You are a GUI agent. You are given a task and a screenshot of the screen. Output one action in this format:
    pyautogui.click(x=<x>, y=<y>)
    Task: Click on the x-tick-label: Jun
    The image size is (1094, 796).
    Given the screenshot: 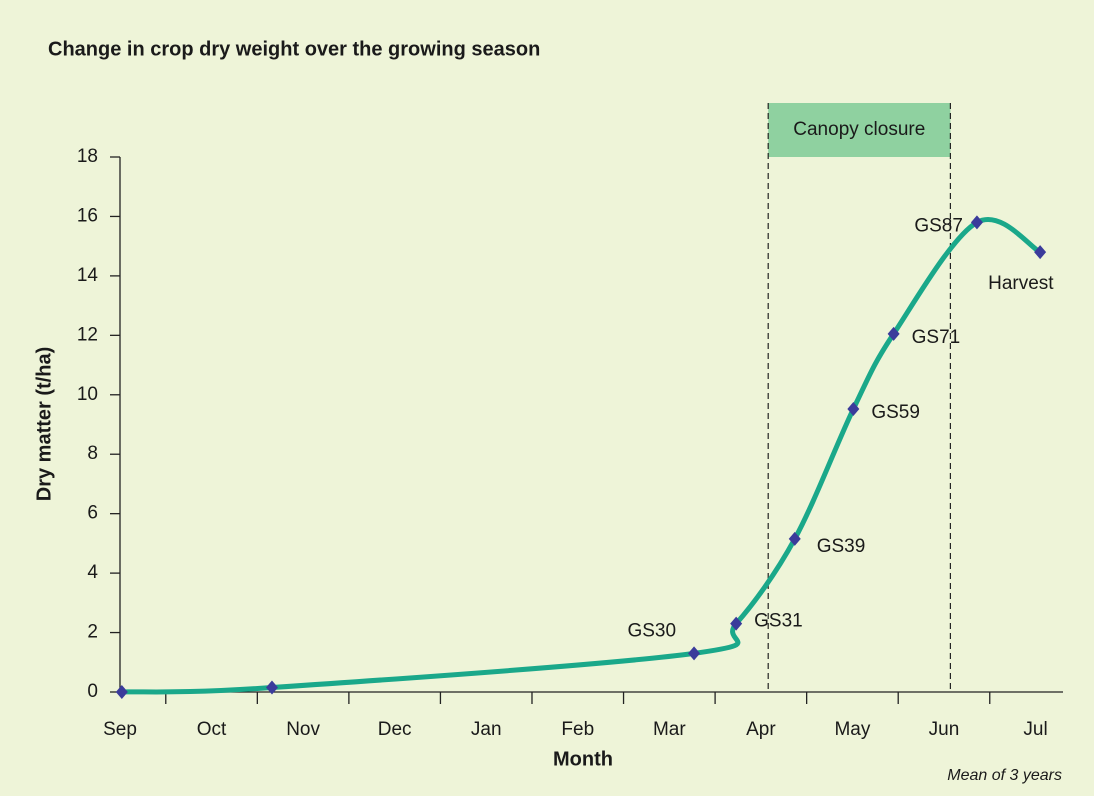 What is the action you would take?
    pyautogui.click(x=944, y=729)
    